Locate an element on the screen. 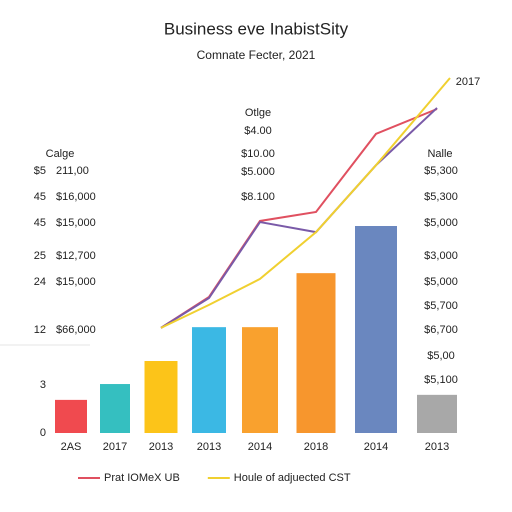 The height and width of the screenshot is (512, 512). right-label: $6,700 is located at coordinates (441, 330).